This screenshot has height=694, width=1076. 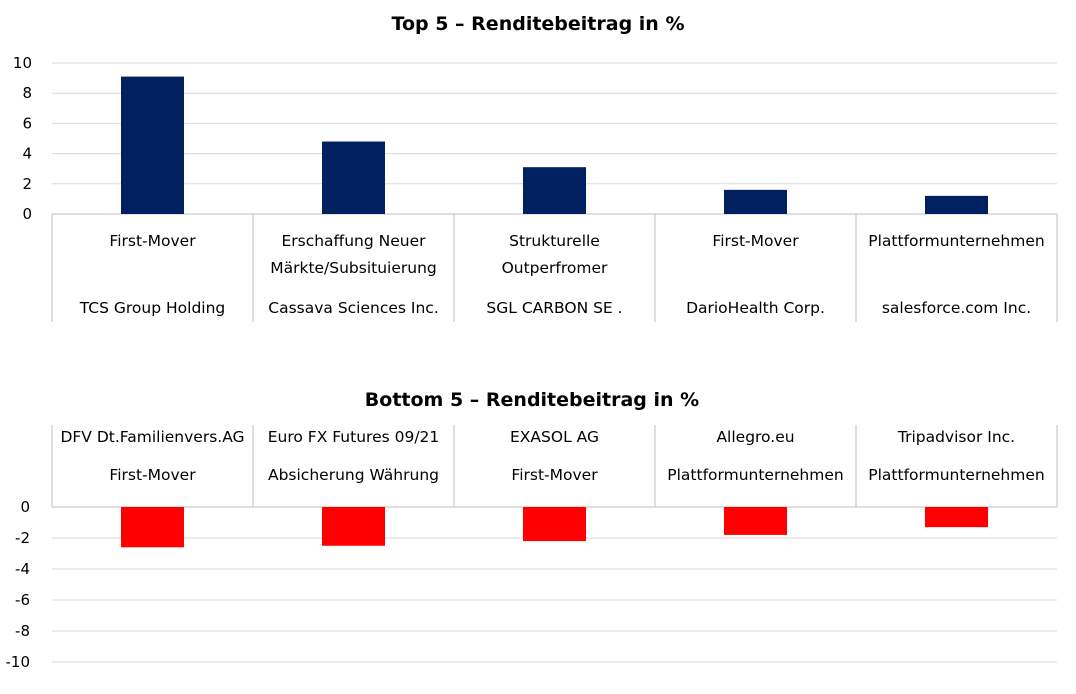 I want to click on bottom-category-company-label: Tripadvisor Inc., so click(x=956, y=437).